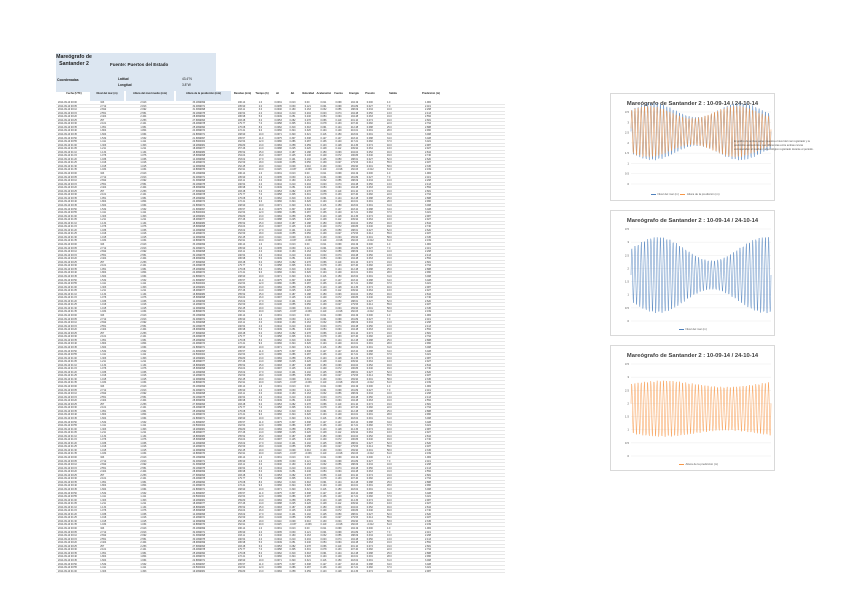  Describe the element at coordinates (292, 386) in the screenshot. I see `table-cell: 0.013` at that location.